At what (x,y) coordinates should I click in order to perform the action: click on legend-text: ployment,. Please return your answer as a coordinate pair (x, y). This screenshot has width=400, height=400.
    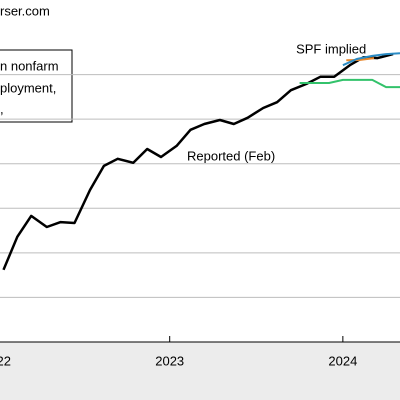
    Looking at the image, I should click on (28, 87).